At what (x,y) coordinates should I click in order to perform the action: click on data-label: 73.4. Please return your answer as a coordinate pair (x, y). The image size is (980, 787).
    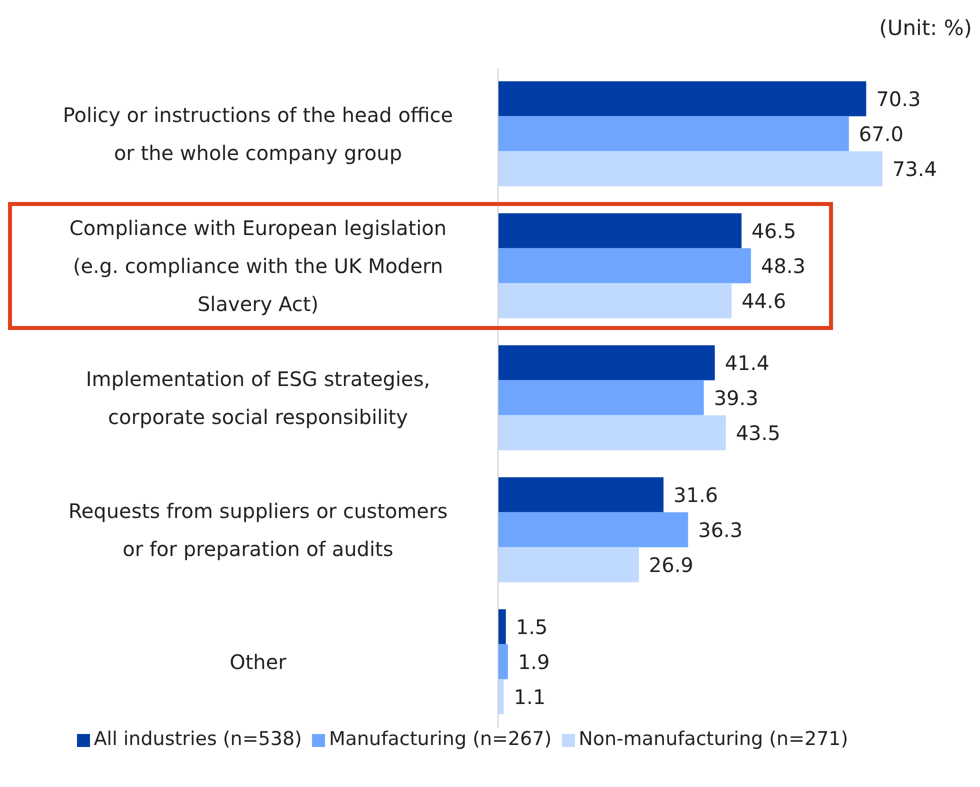
    Looking at the image, I should click on (914, 168).